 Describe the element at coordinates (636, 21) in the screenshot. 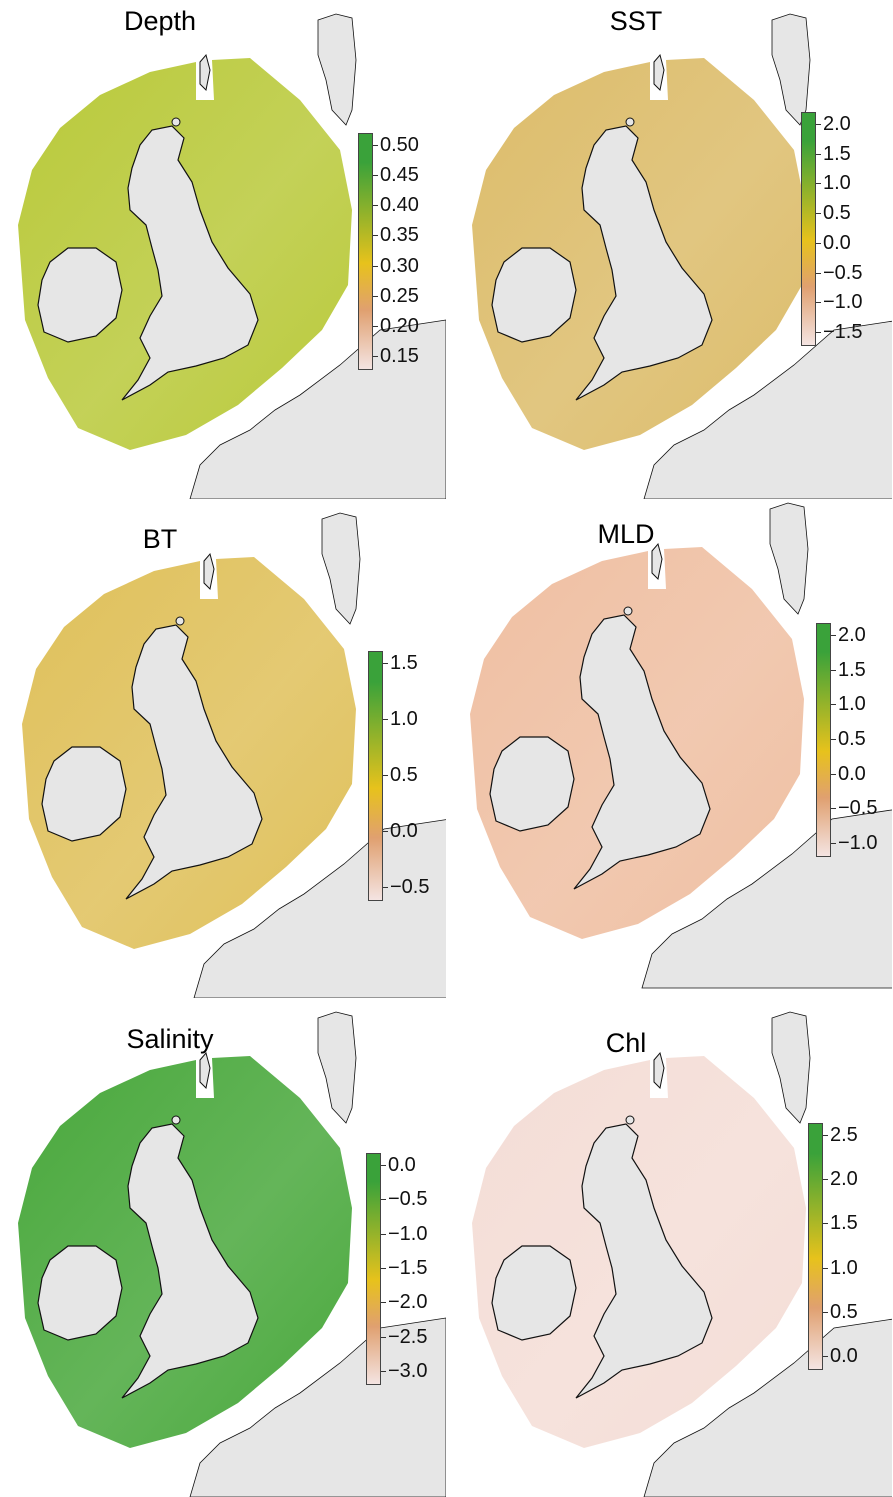

I see `panel-title-sst: SST` at that location.